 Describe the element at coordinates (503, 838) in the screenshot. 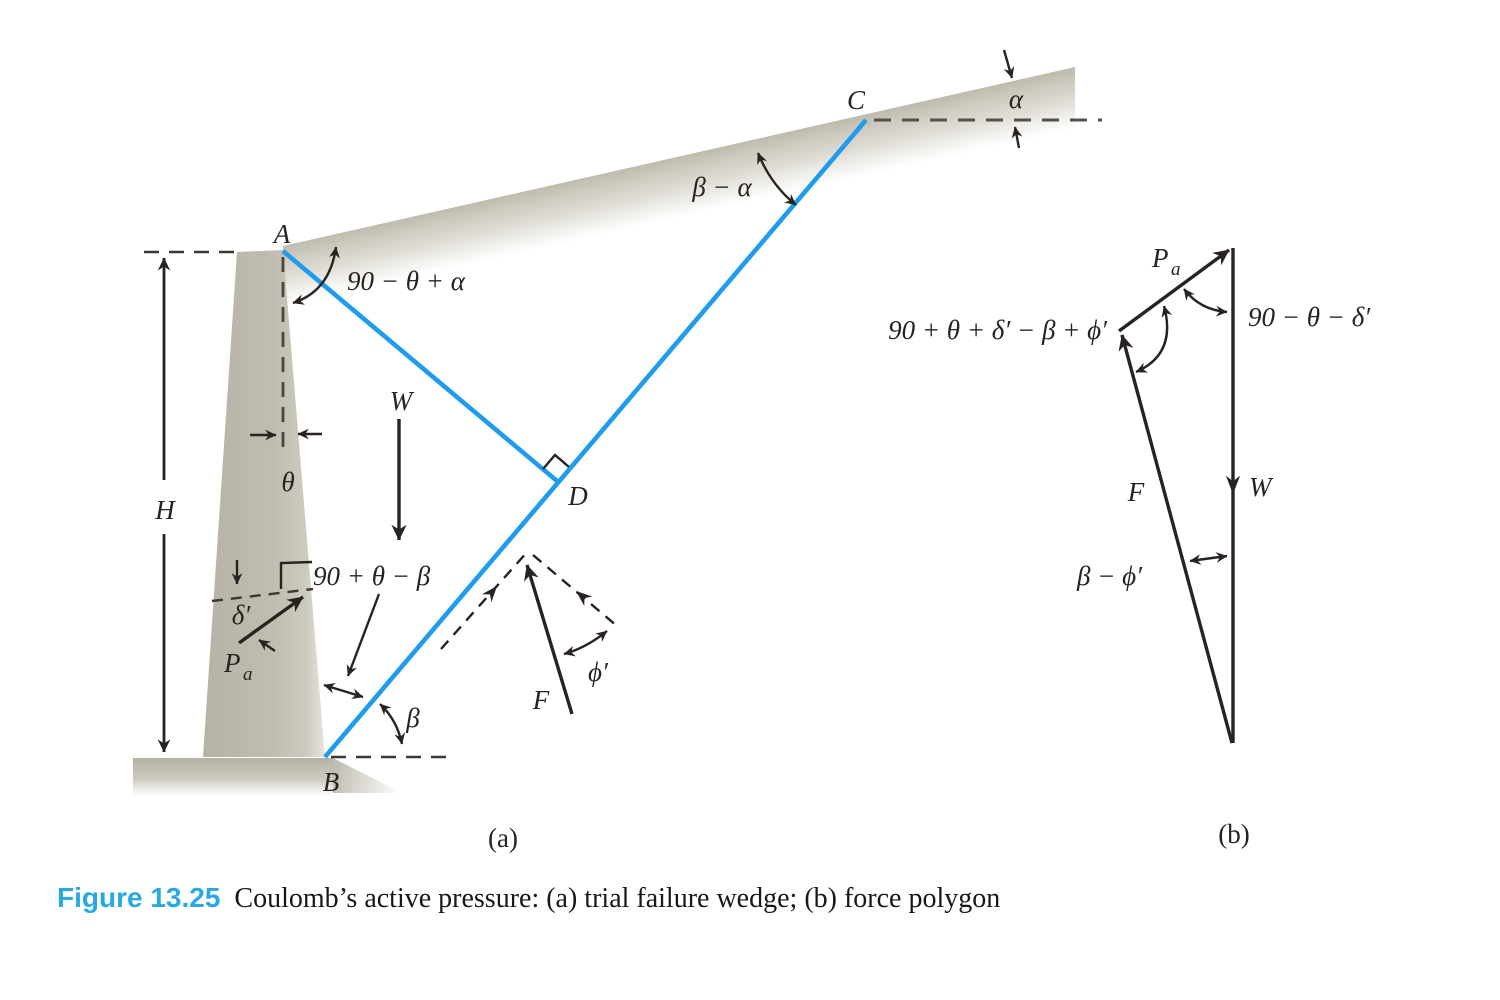

I see `panel-a-tag: (a)` at that location.